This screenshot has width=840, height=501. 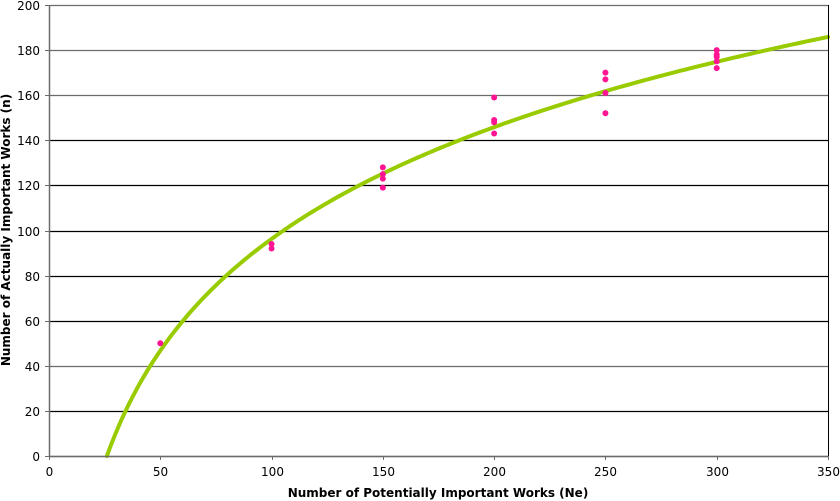 What do you see at coordinates (32, 277) in the screenshot?
I see `y-tick-label: 80` at bounding box center [32, 277].